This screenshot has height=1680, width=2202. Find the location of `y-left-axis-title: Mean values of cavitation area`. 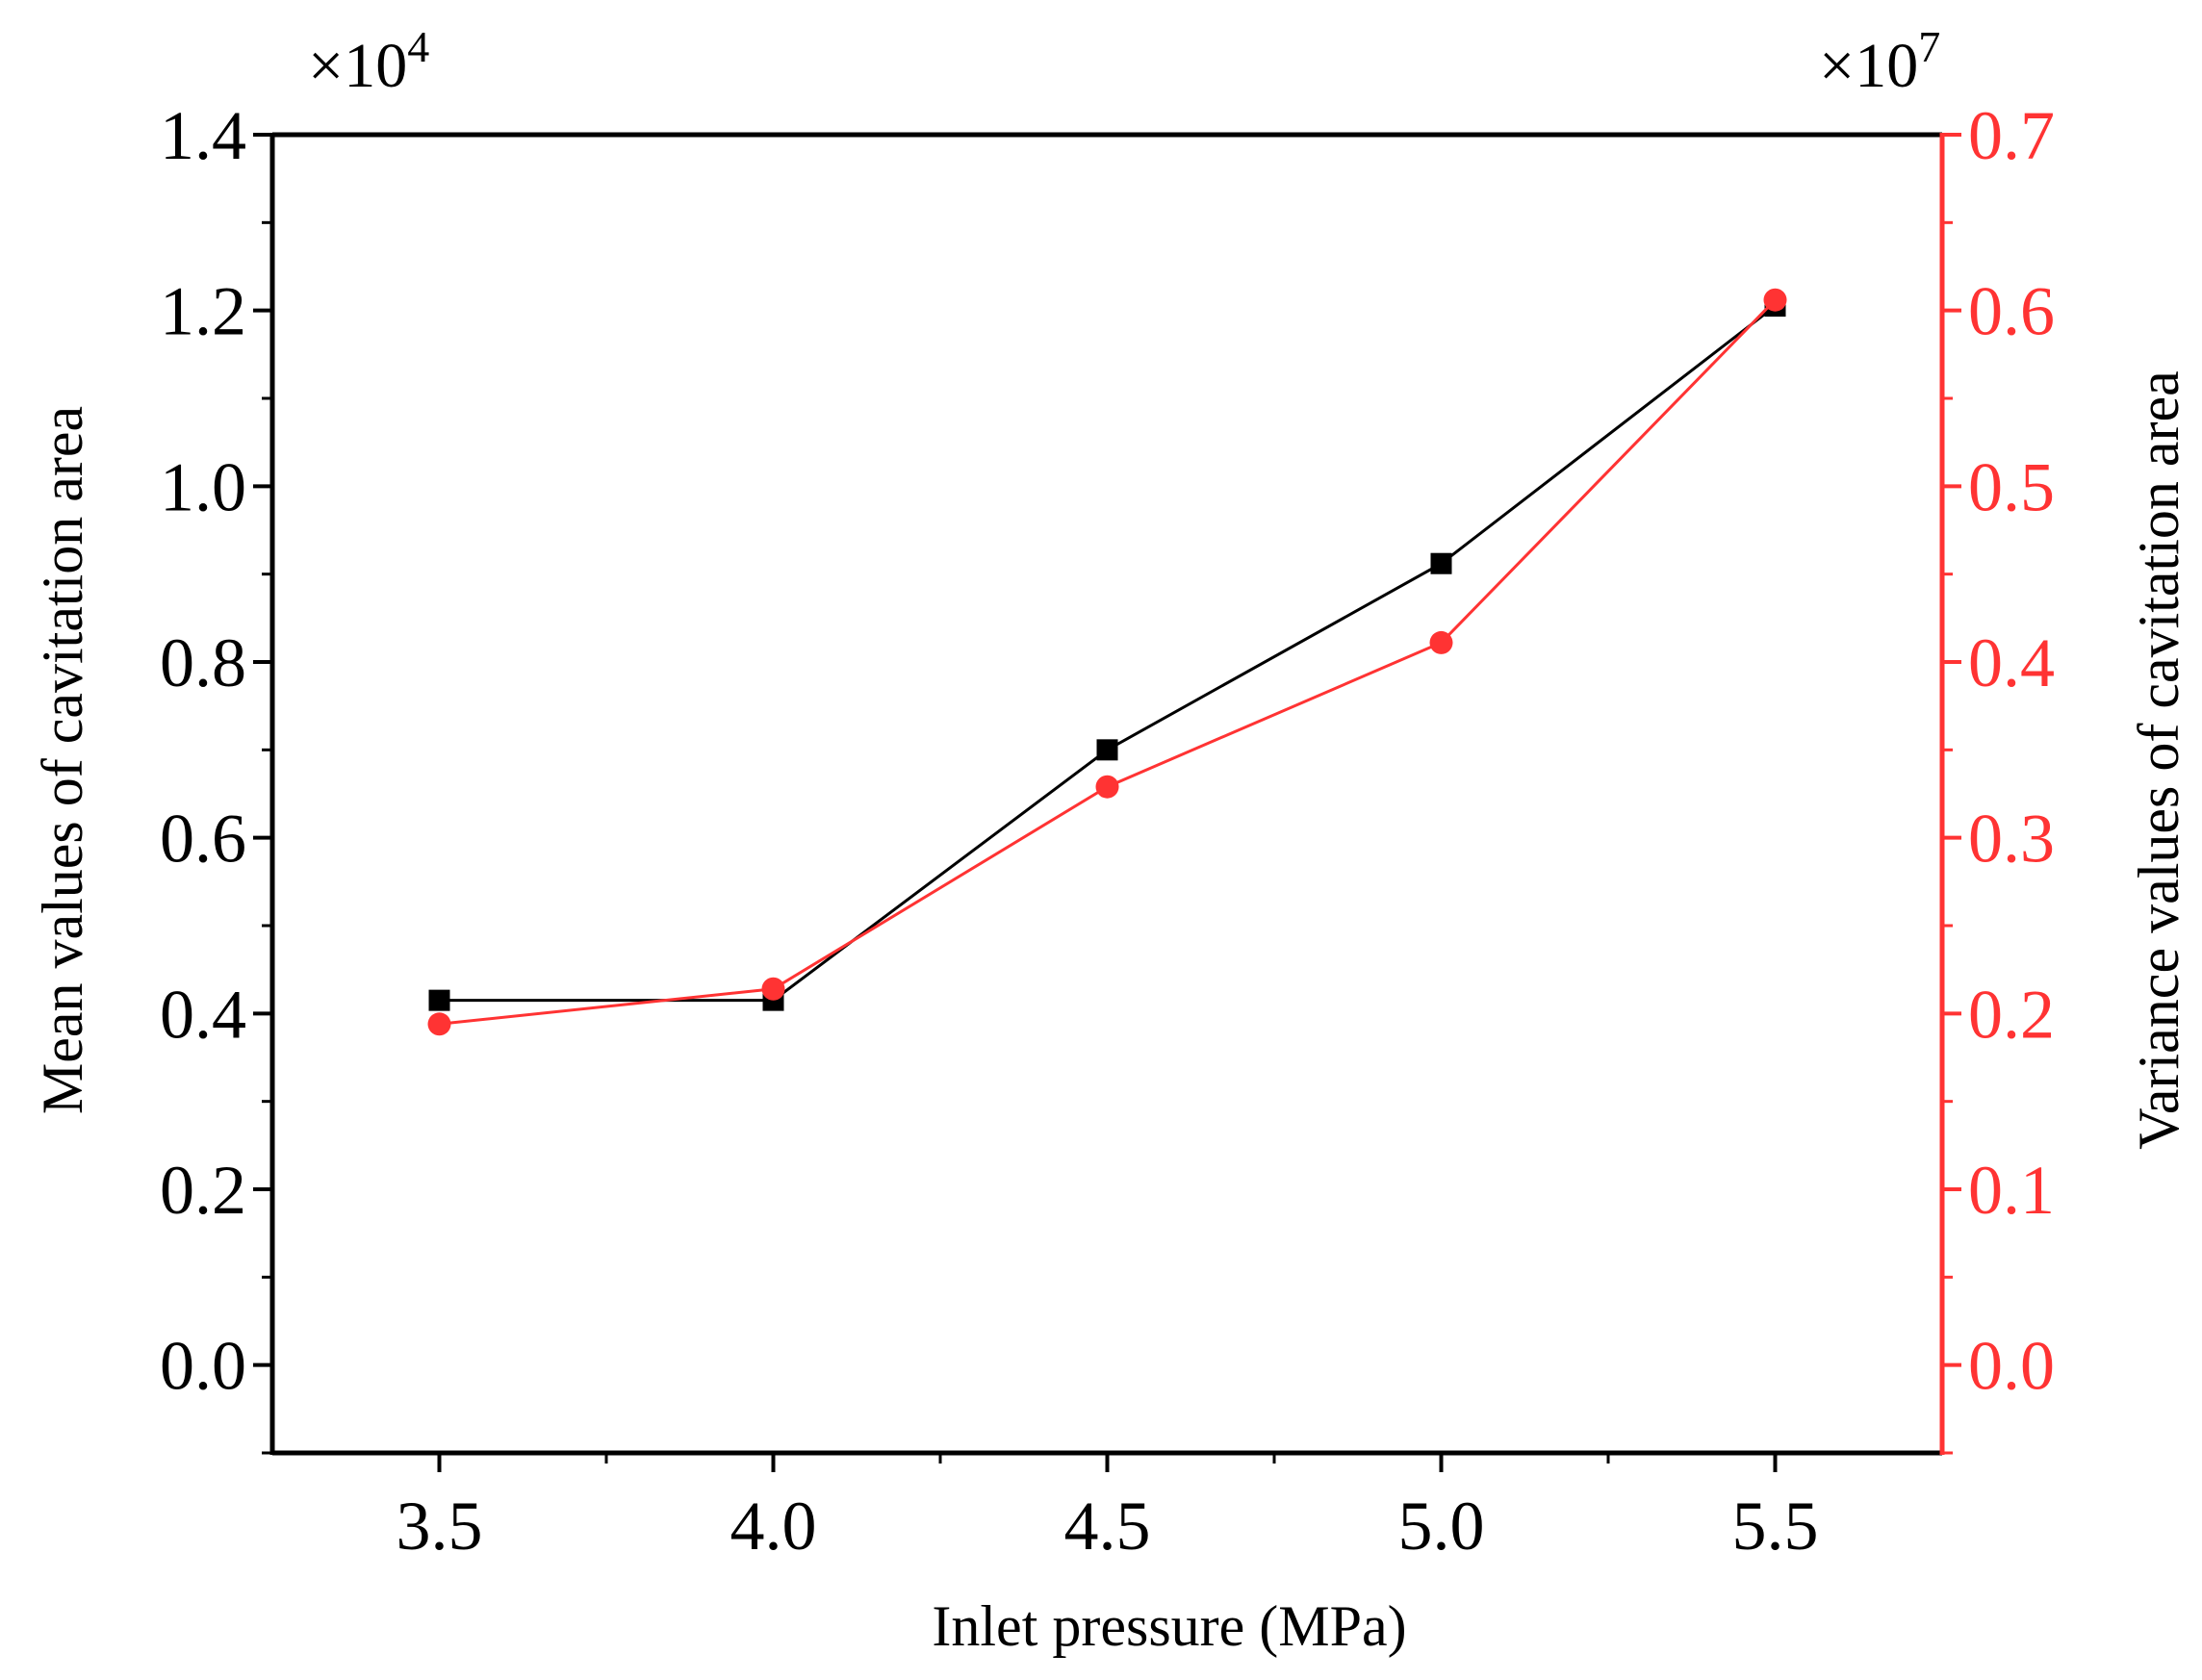

y-left-axis-title: Mean values of cavitation area is located at coordinates (62, 760).